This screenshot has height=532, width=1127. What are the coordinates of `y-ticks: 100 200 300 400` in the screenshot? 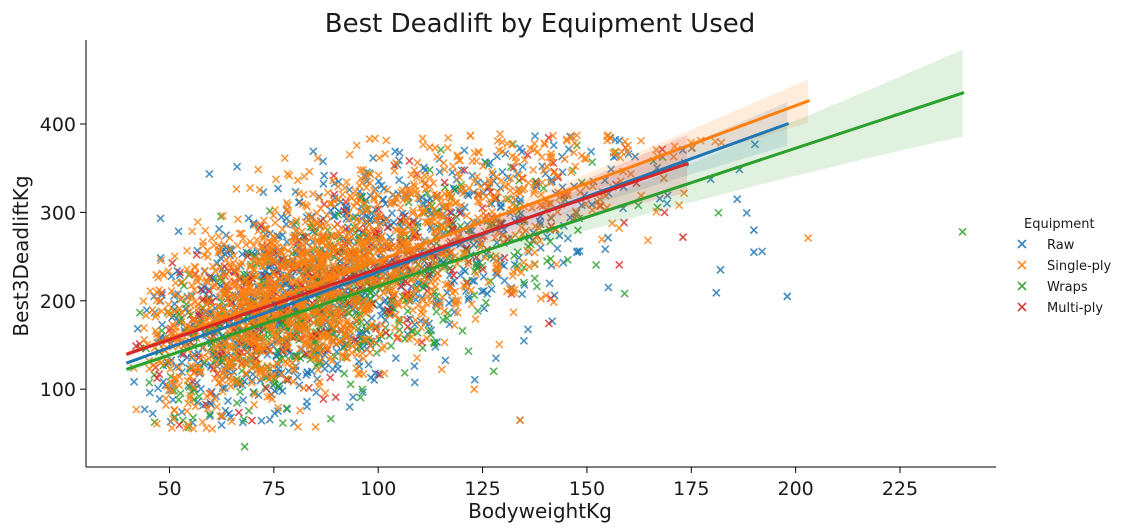 It's located at (63, 257).